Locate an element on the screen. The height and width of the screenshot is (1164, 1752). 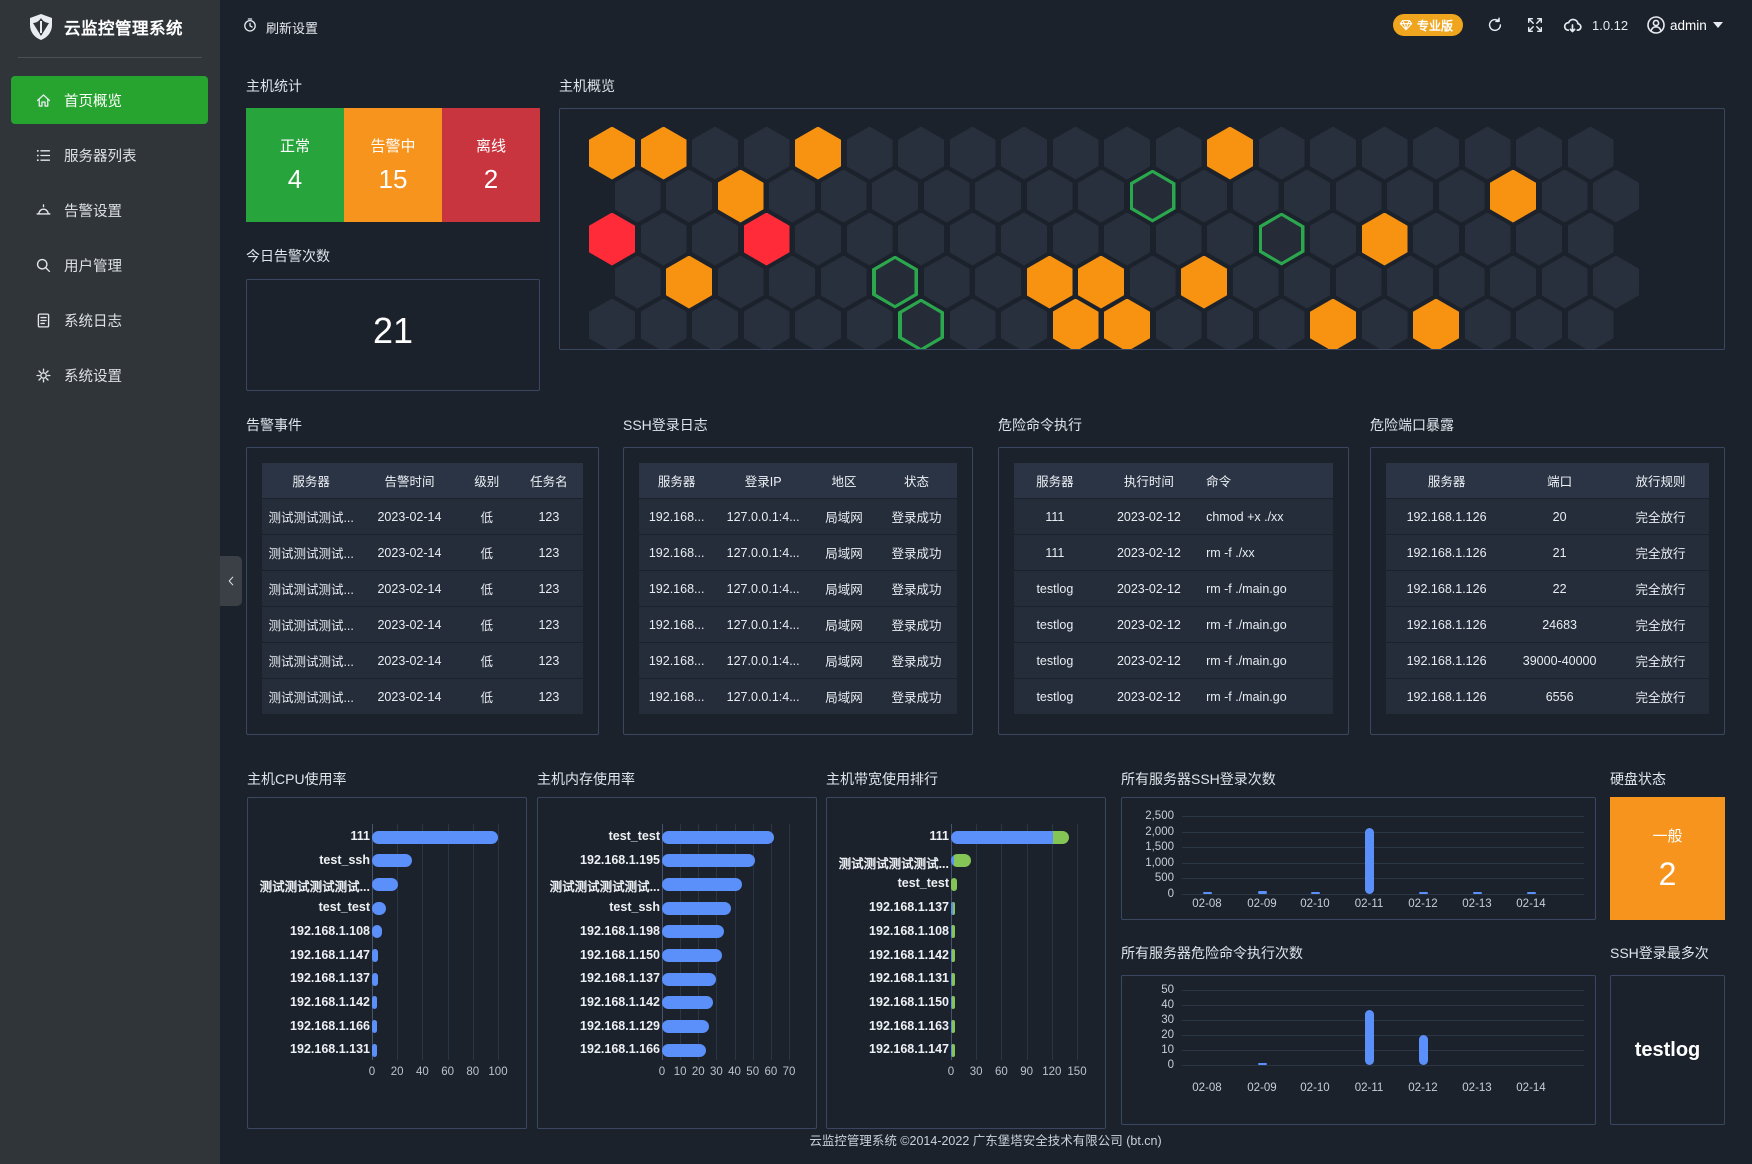
stat-normal: 正常 4 is located at coordinates (295, 165).